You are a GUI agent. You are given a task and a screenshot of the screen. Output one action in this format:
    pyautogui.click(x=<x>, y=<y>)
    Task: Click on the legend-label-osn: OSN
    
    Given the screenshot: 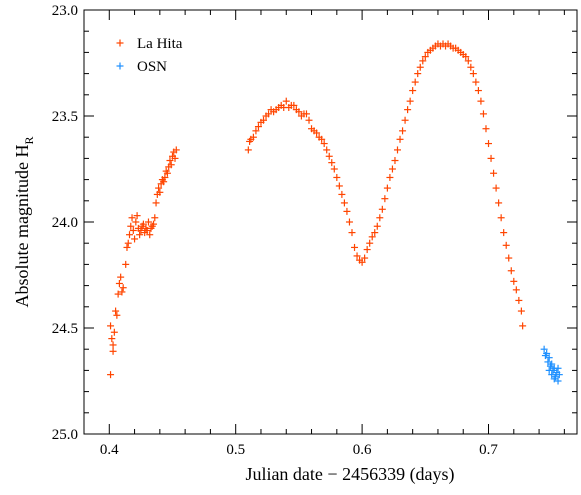 What is the action you would take?
    pyautogui.click(x=152, y=67)
    